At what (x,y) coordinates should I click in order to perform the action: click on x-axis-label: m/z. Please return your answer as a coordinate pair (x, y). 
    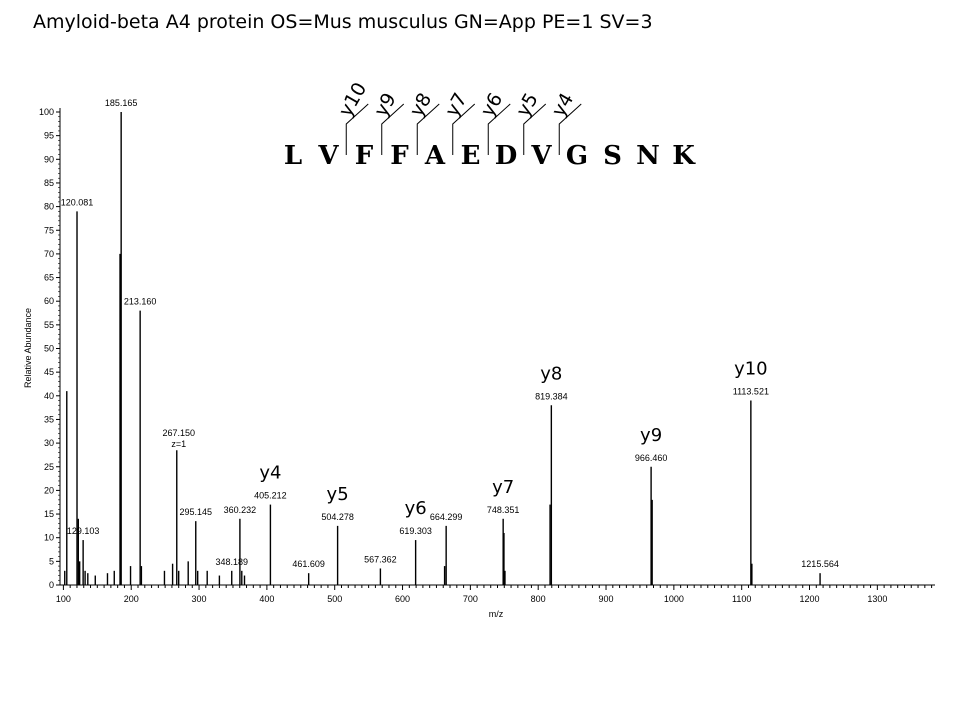
    Looking at the image, I should click on (496, 614).